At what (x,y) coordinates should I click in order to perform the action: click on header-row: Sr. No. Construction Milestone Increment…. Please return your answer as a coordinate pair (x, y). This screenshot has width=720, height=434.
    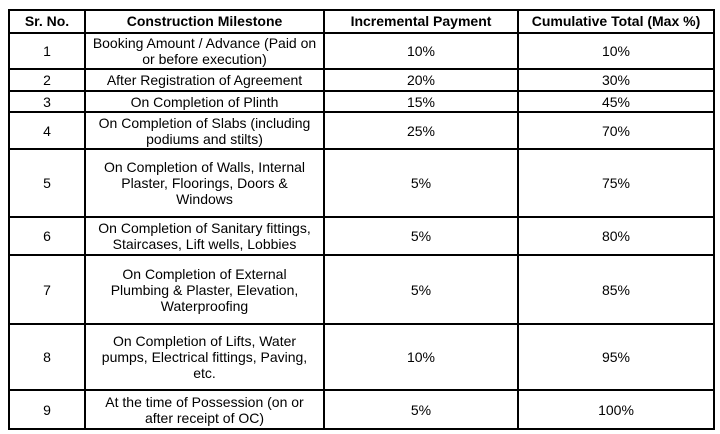
    Looking at the image, I should click on (361, 21).